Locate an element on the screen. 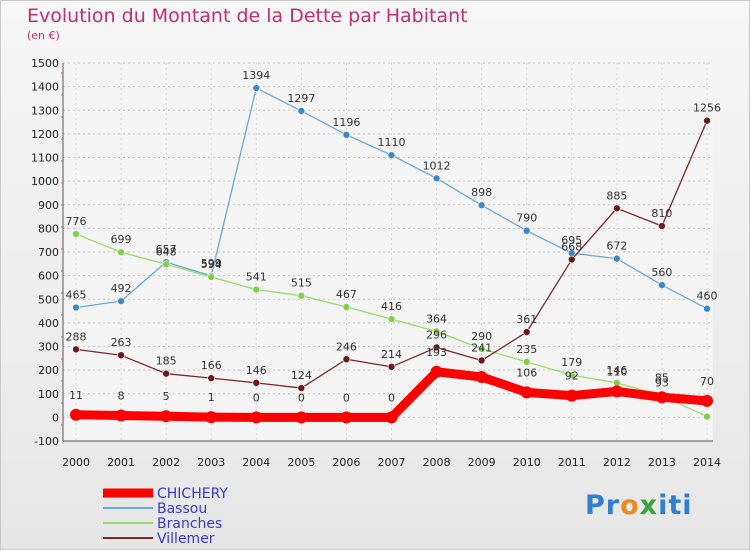 Image resolution: width=750 pixels, height=550 pixels. y-tick-label: -100 is located at coordinates (46, 441).